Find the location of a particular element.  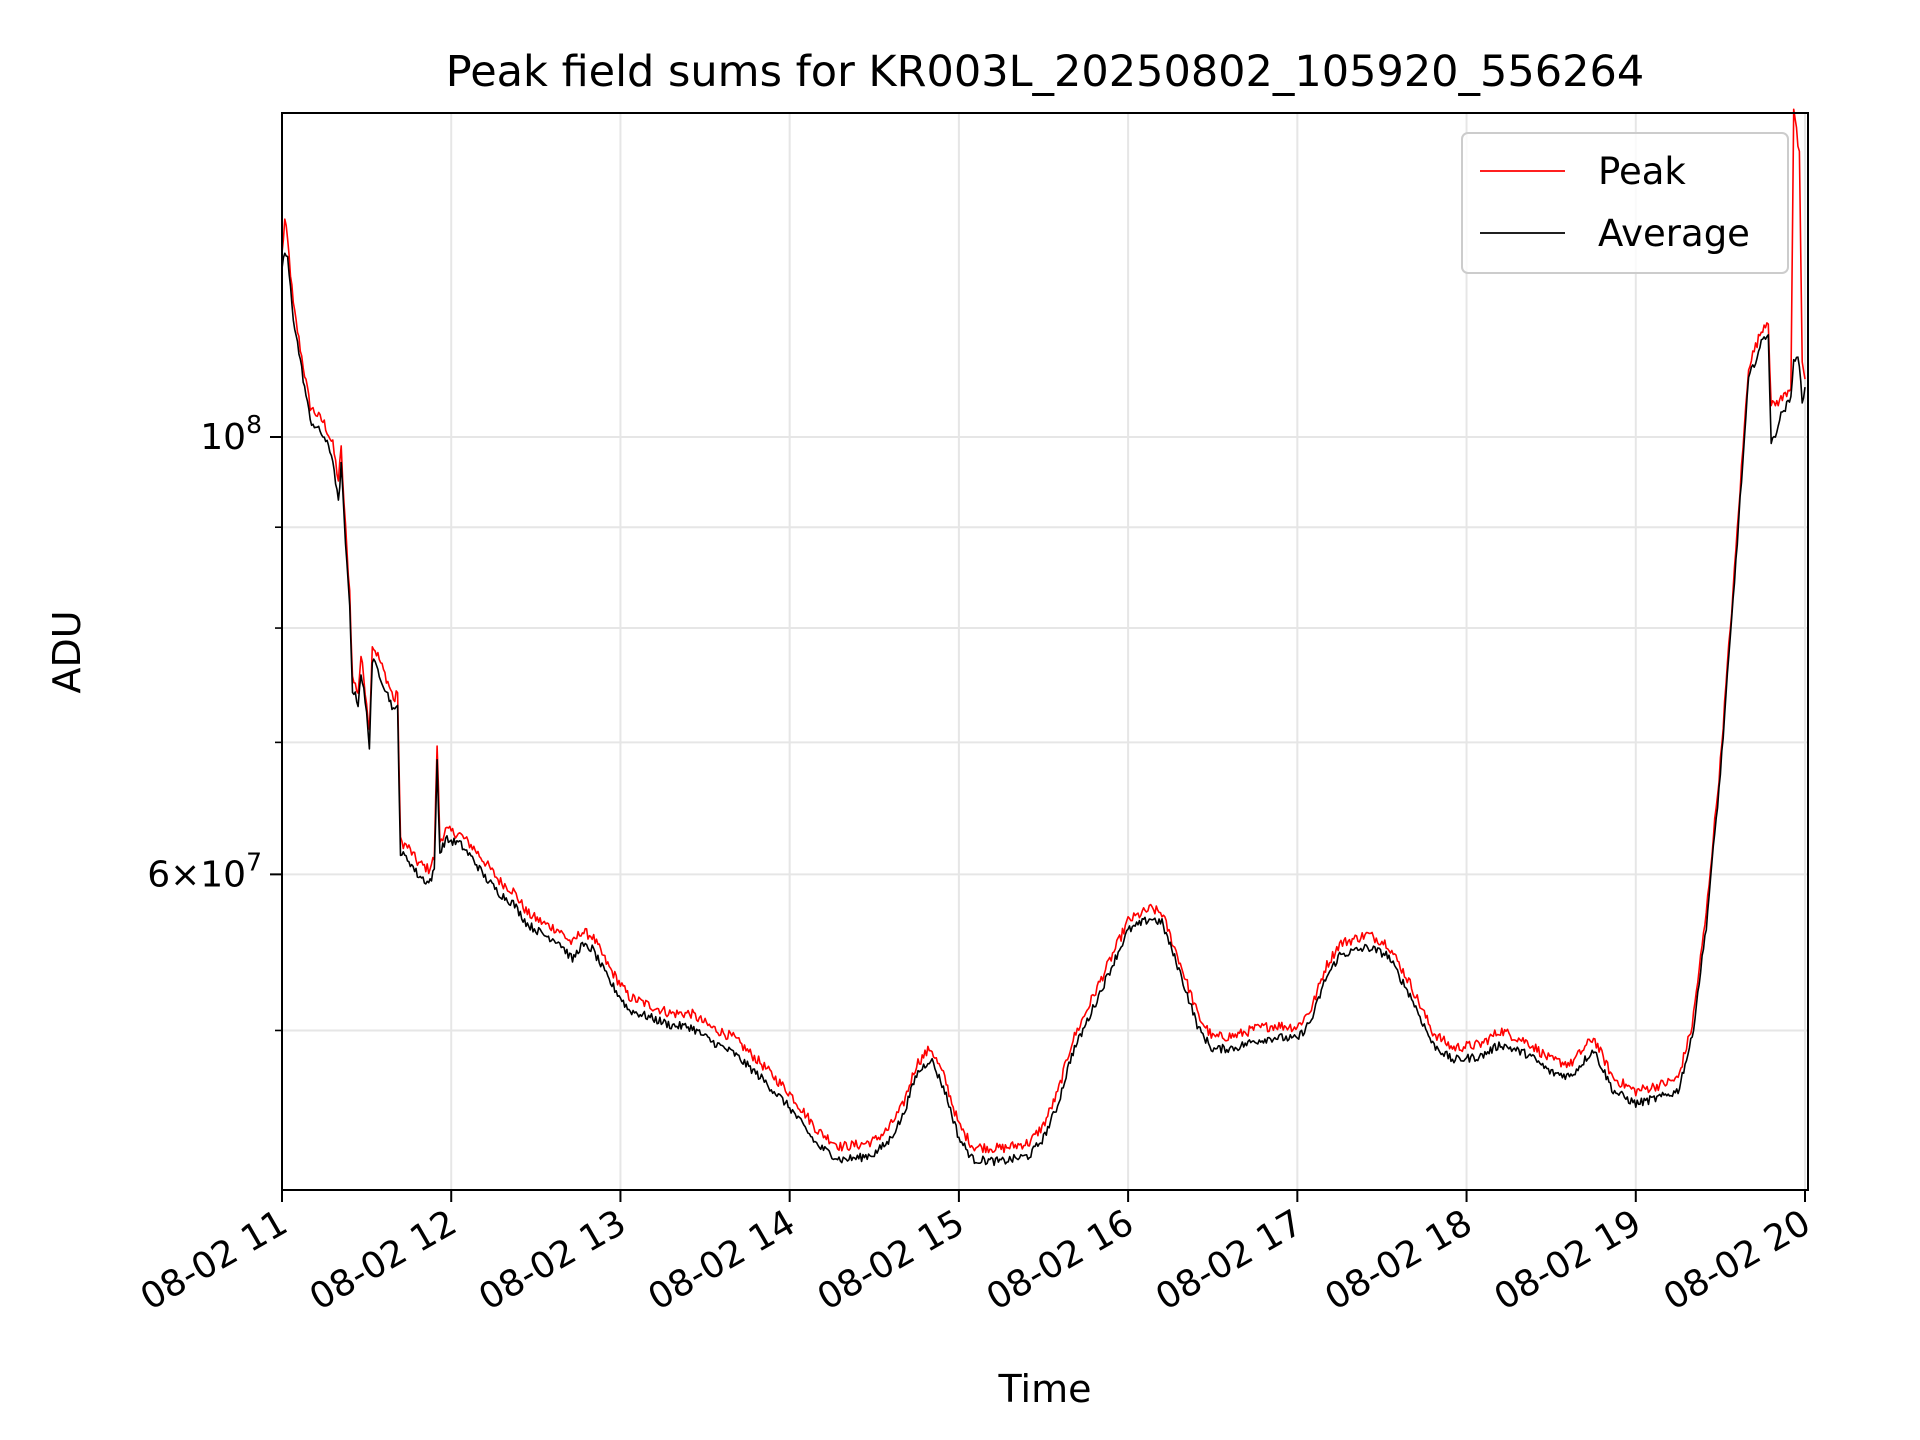

x-axis-label: Time is located at coordinates (1045, 1389).